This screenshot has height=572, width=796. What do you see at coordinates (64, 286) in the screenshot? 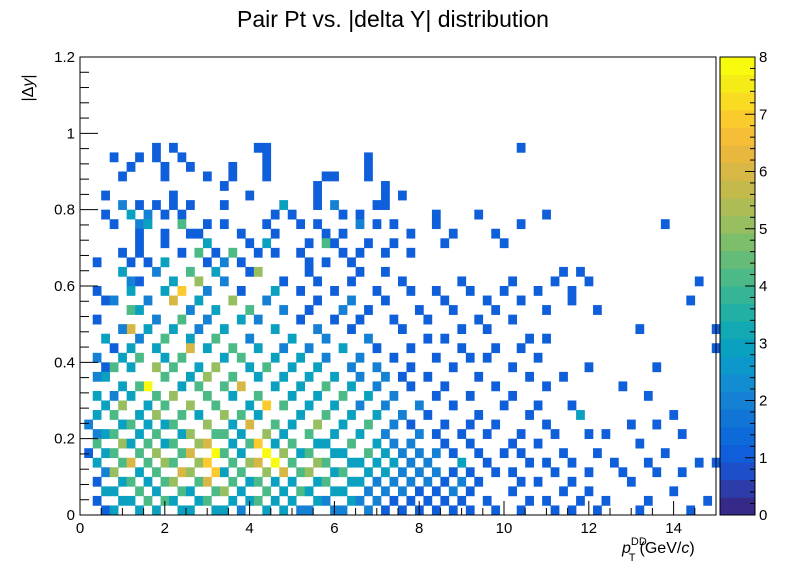
I see `y-tick-label: 0.6` at bounding box center [64, 286].